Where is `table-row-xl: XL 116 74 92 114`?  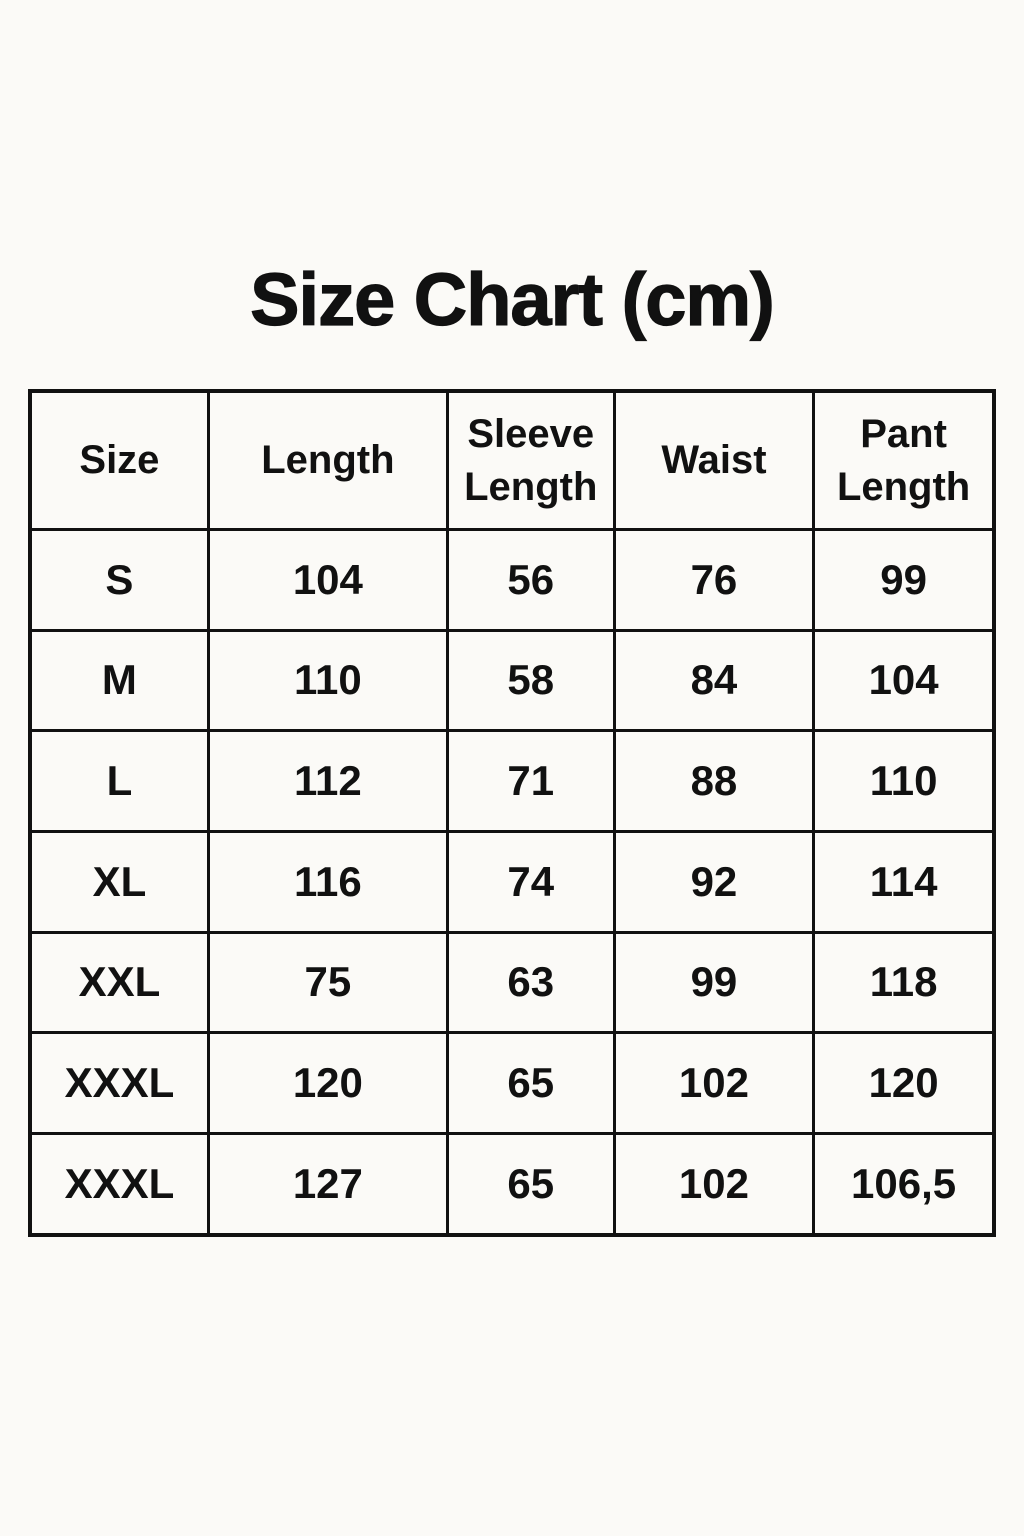
table-row-xl: XL 116 74 92 114 is located at coordinates (512, 881).